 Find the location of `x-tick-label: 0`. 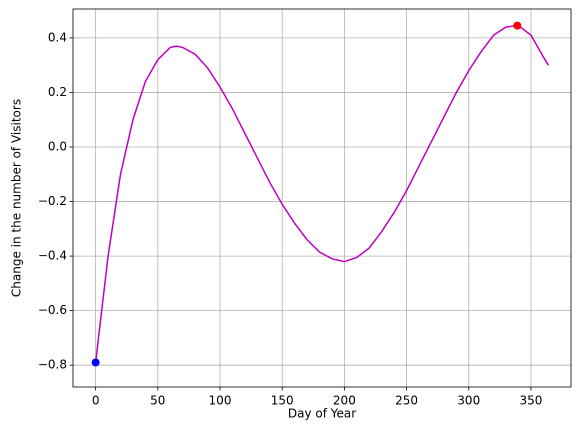

x-tick-label: 0 is located at coordinates (96, 401).